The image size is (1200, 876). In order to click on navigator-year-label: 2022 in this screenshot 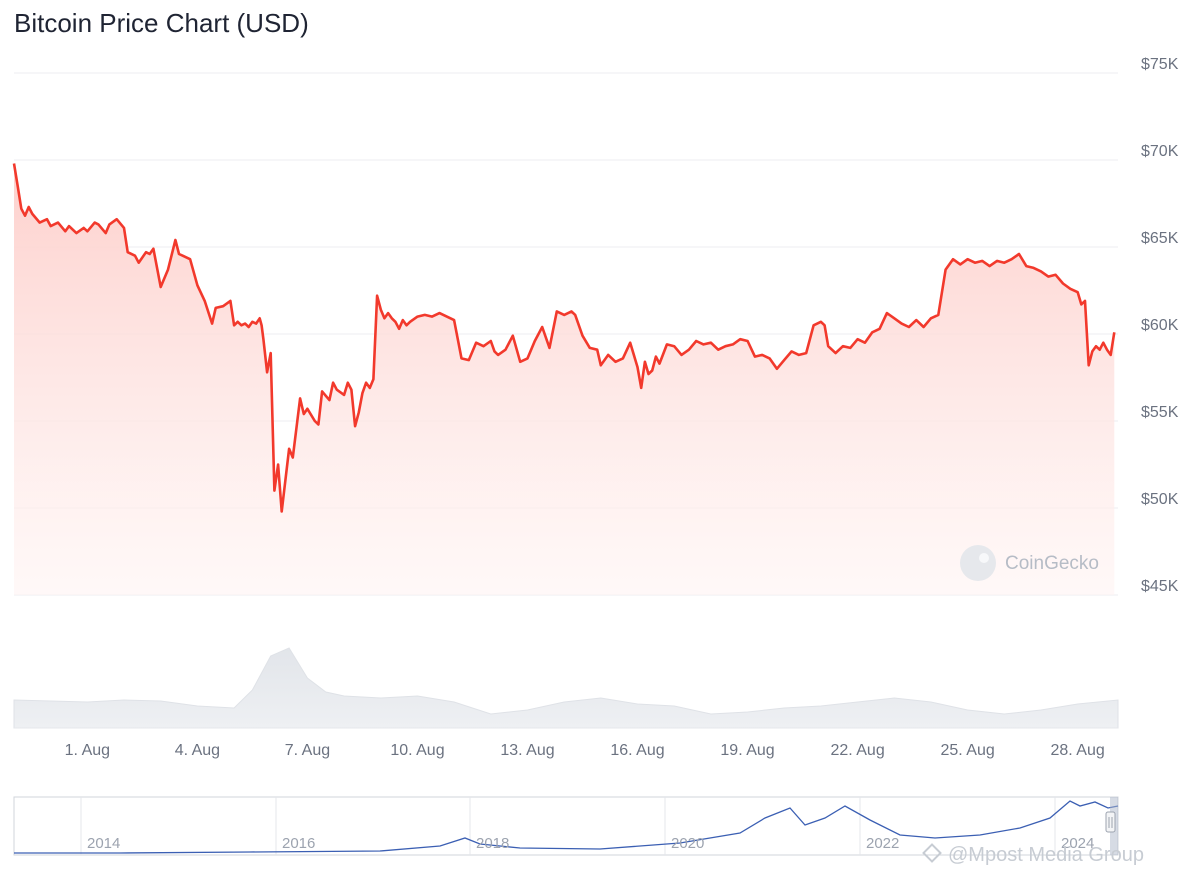, I will do `click(882, 843)`.